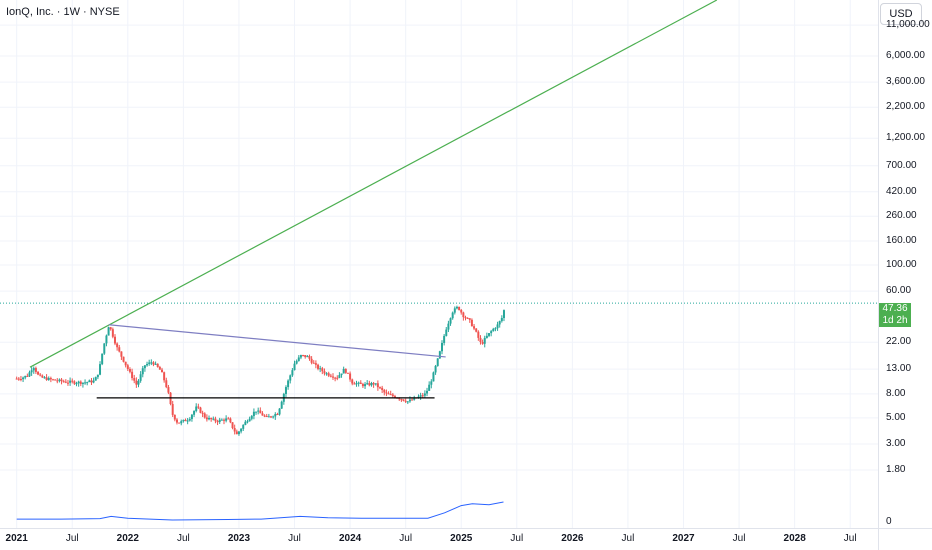 This screenshot has height=550, width=932. What do you see at coordinates (277, 341) in the screenshot?
I see `trendline-purple` at bounding box center [277, 341].